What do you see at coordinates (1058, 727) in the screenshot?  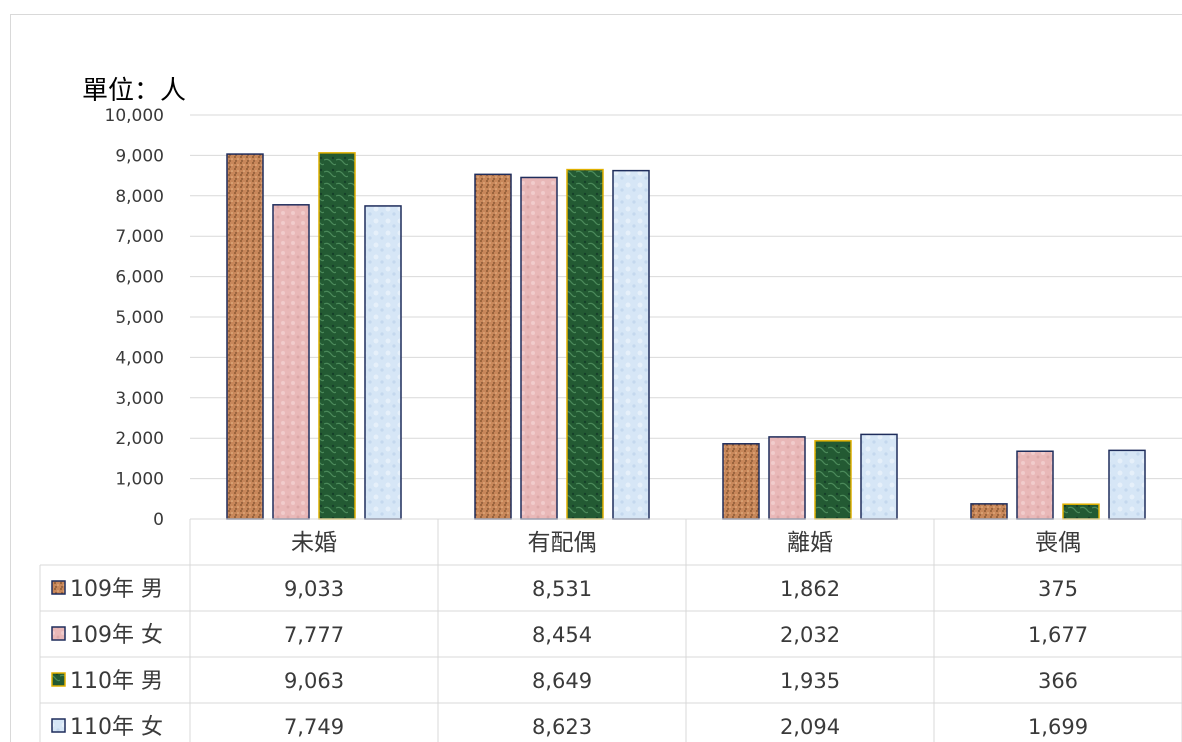 I see `table-cell: 1,699` at bounding box center [1058, 727].